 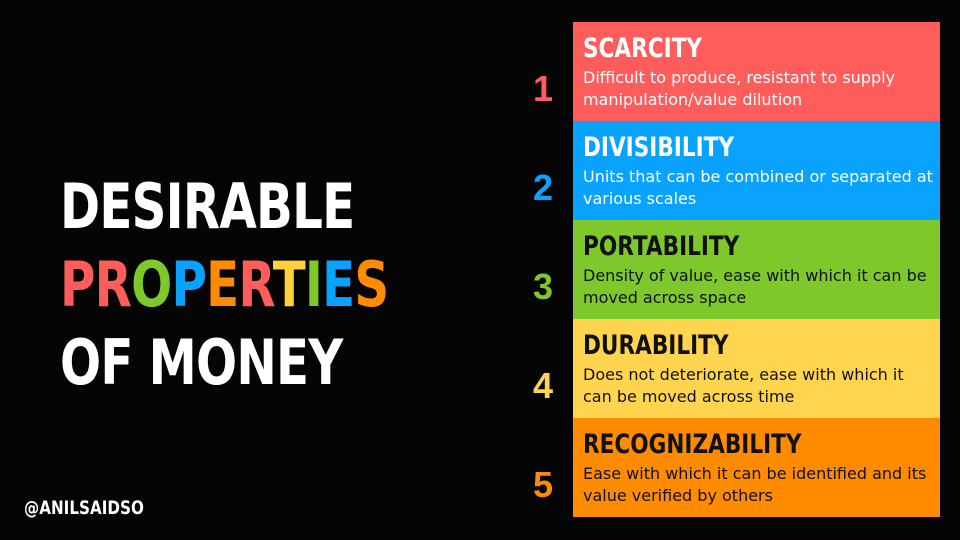 What do you see at coordinates (656, 345) in the screenshot?
I see `property-name: DURABILITY` at bounding box center [656, 345].